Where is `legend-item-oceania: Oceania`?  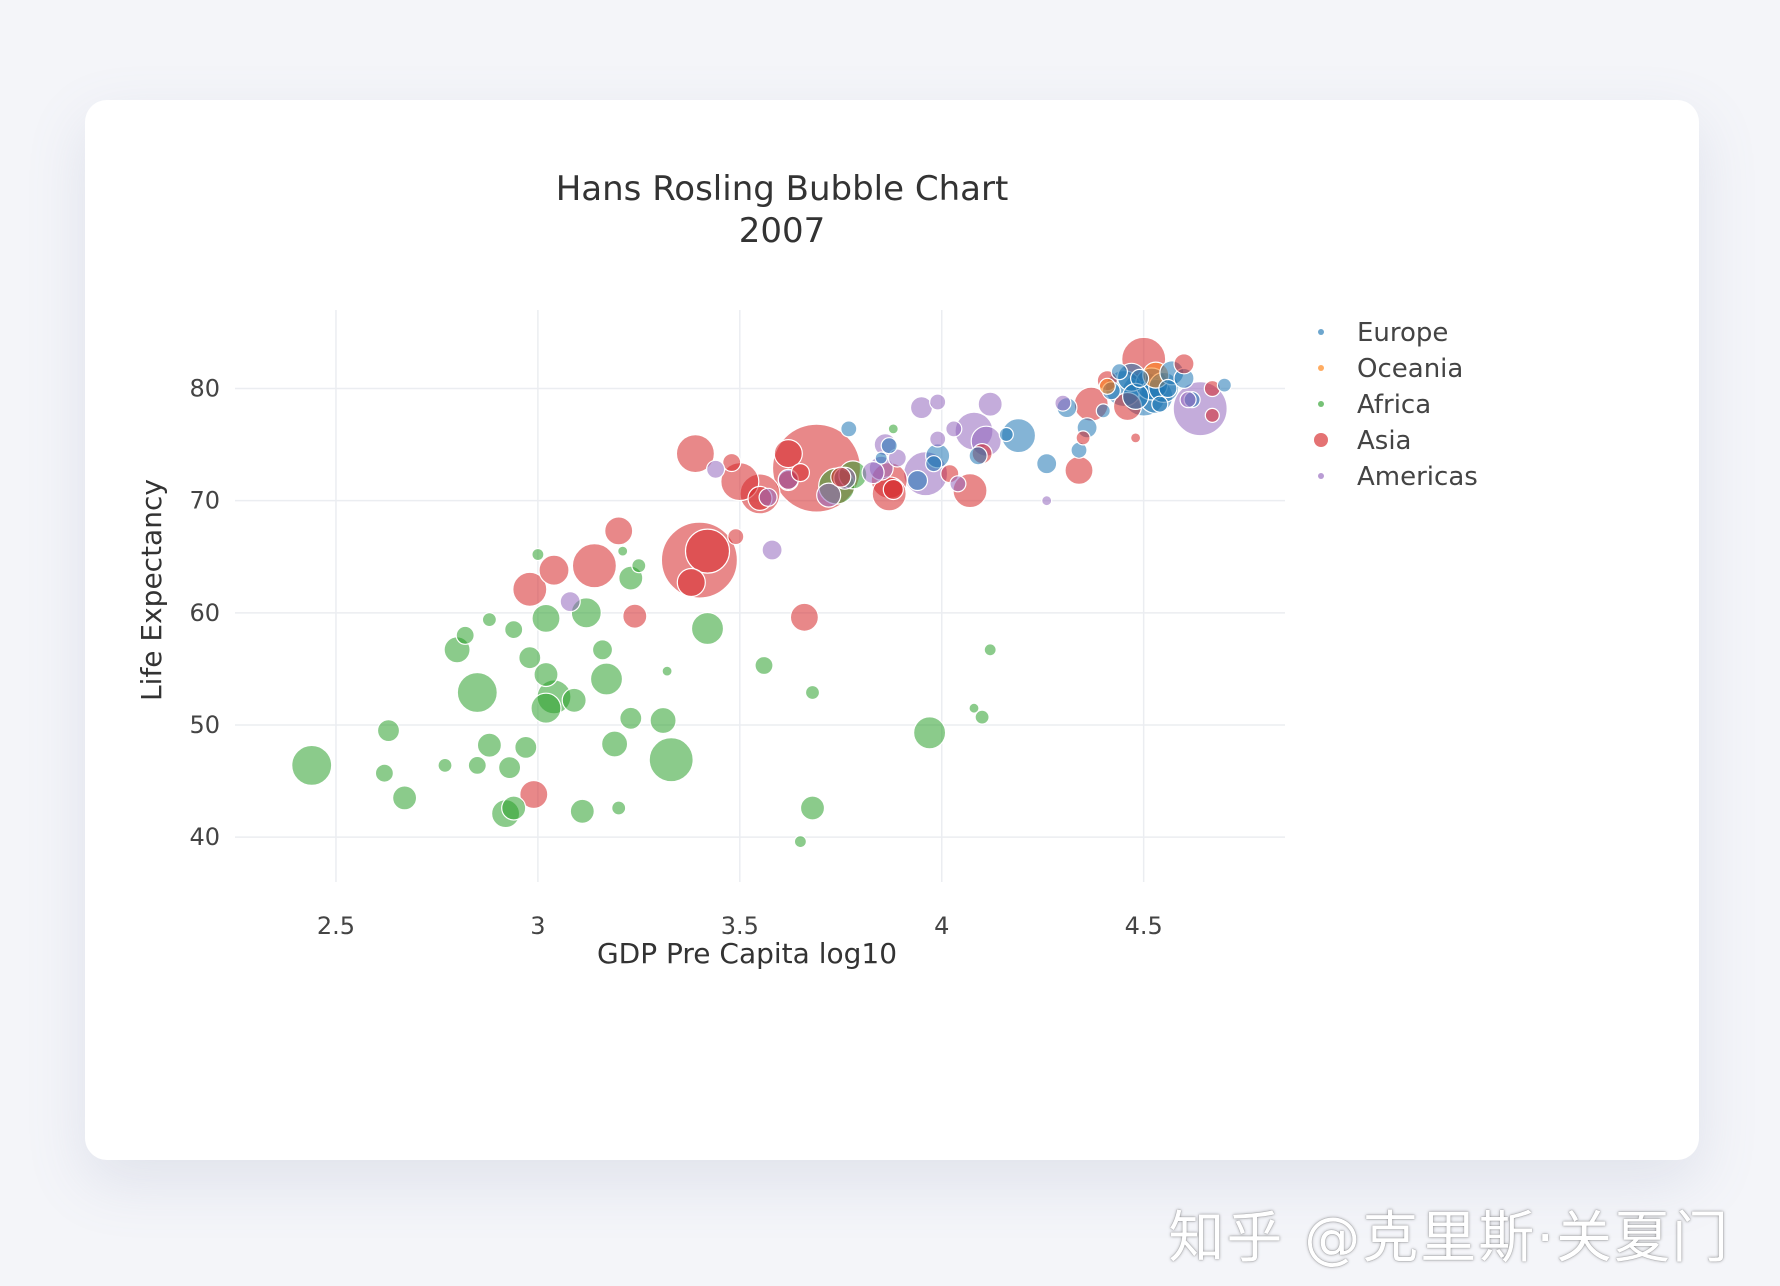
legend-item-oceania: Oceania is located at coordinates (1390, 369).